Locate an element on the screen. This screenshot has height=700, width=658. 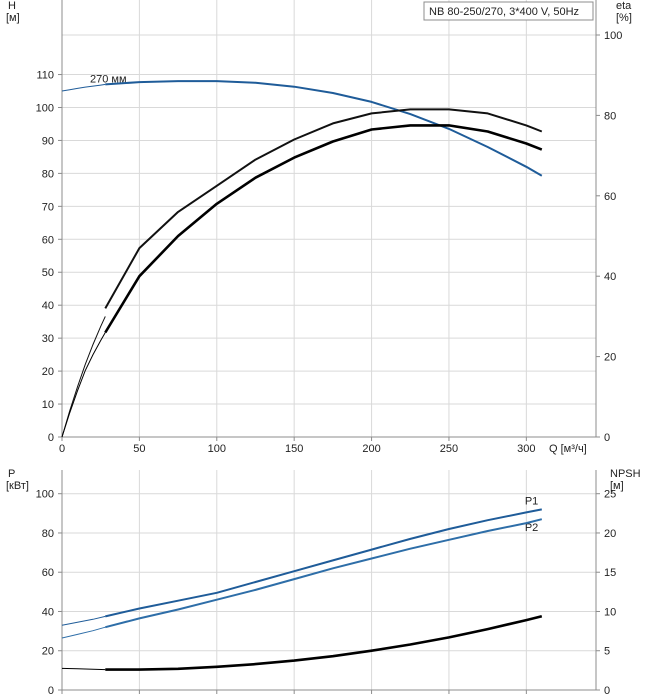
y-right-tick-label: 80 is located at coordinates (610, 116).